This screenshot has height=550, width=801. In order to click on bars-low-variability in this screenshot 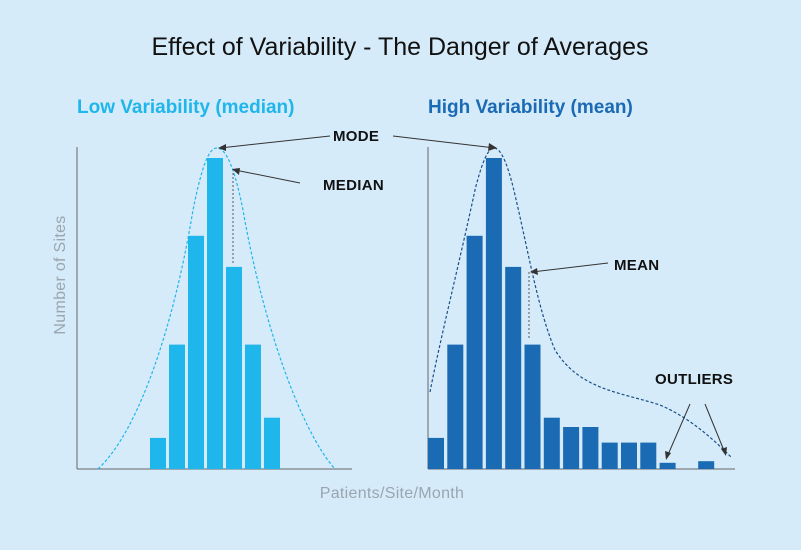, I will do `click(215, 314)`.